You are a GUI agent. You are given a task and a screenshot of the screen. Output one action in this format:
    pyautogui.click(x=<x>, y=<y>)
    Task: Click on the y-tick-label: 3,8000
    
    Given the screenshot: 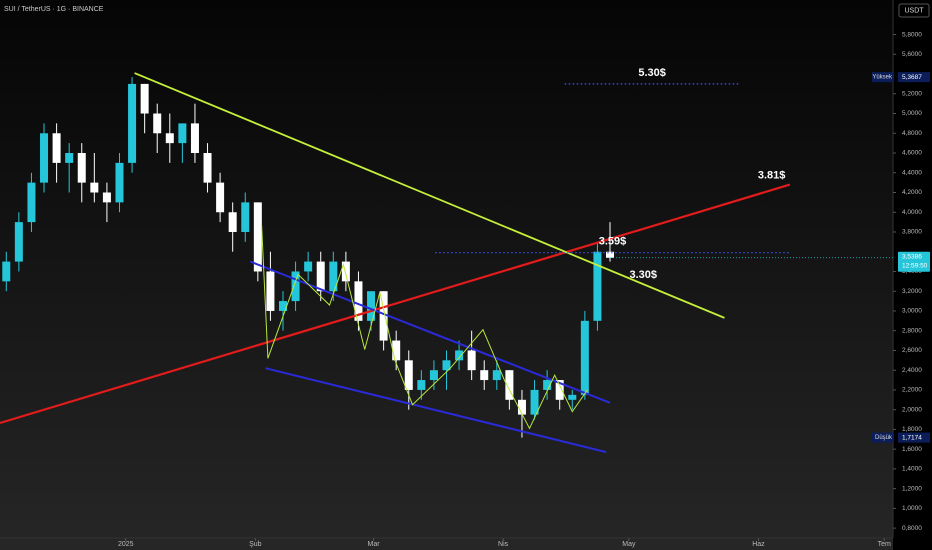 What is the action you would take?
    pyautogui.click(x=912, y=232)
    